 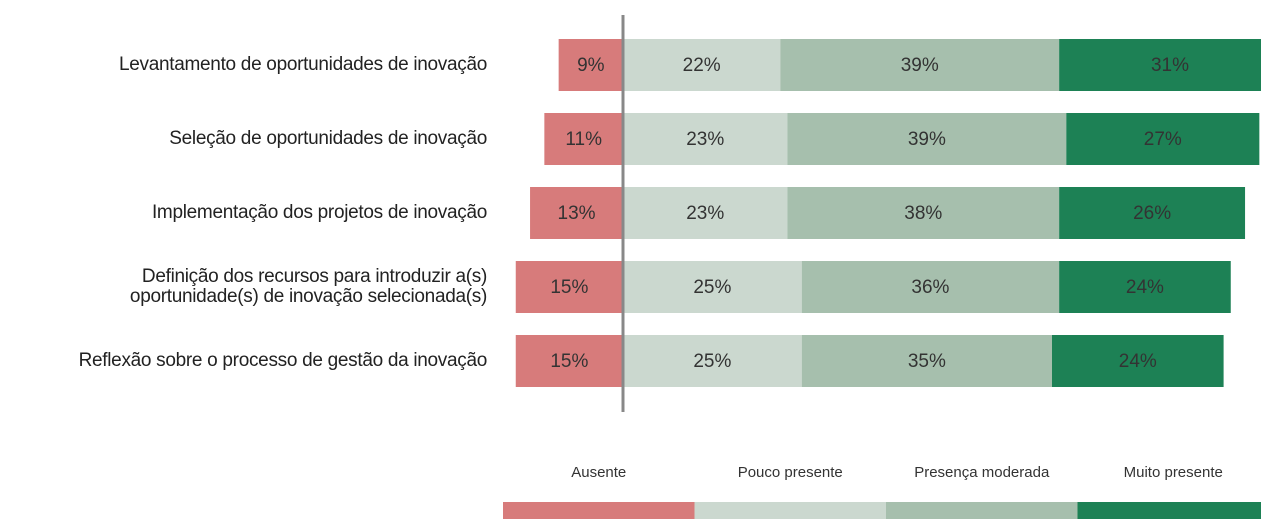 I want to click on category-label: Seleção de oportunidades de inovação, so click(x=328, y=138).